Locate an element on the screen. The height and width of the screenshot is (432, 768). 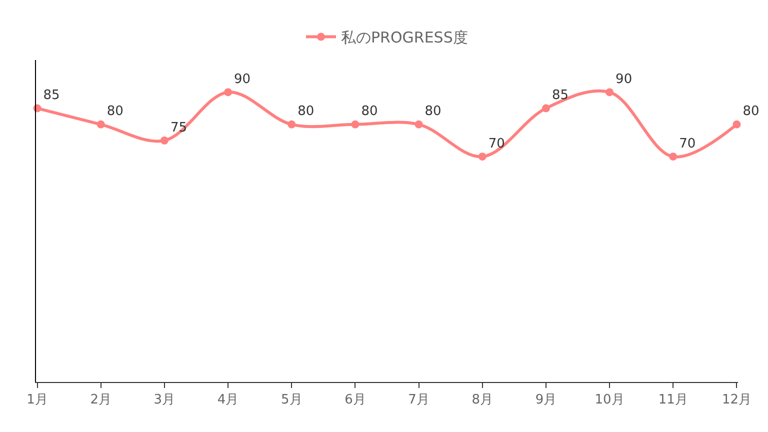
x-tick-label: 9月 is located at coordinates (546, 400).